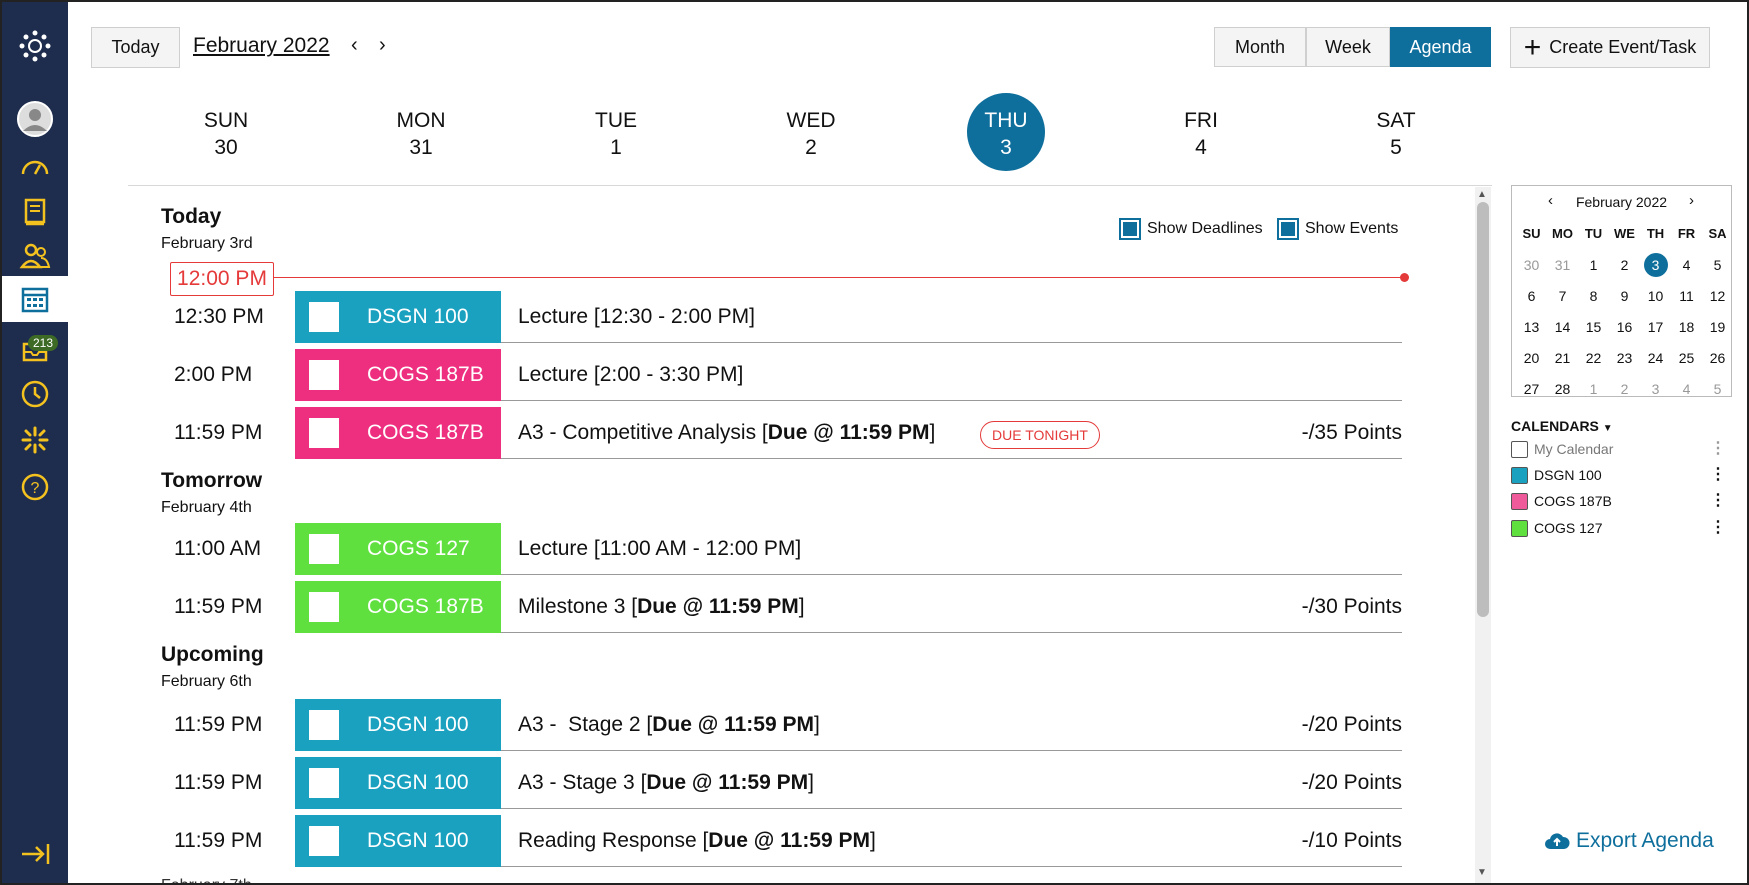  Describe the element at coordinates (1618, 475) in the screenshot. I see `calendar-item: DSGN 100 ⋮` at that location.